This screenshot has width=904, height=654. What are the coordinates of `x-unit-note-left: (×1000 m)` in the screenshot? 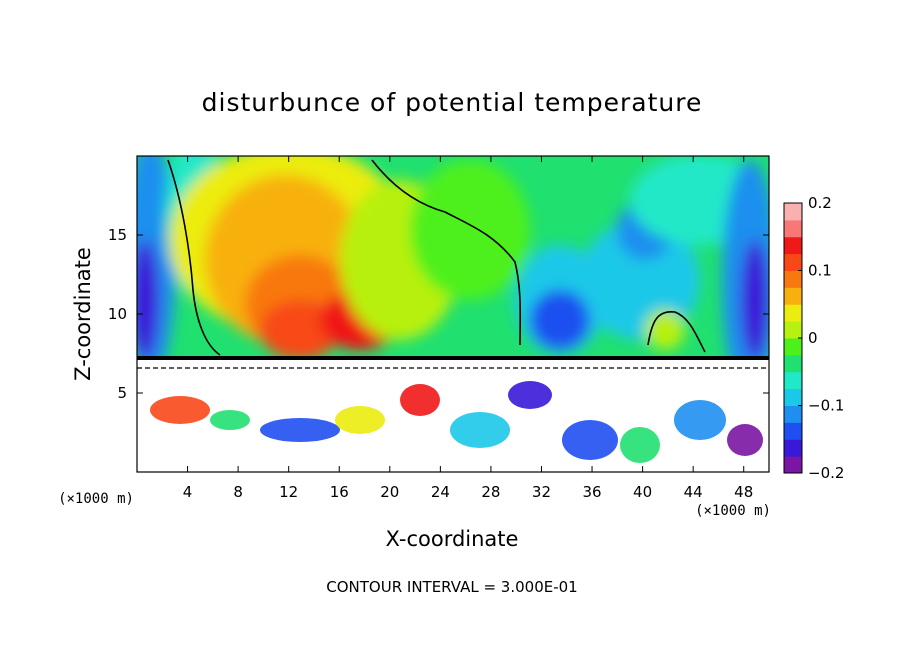 It's located at (96, 499).